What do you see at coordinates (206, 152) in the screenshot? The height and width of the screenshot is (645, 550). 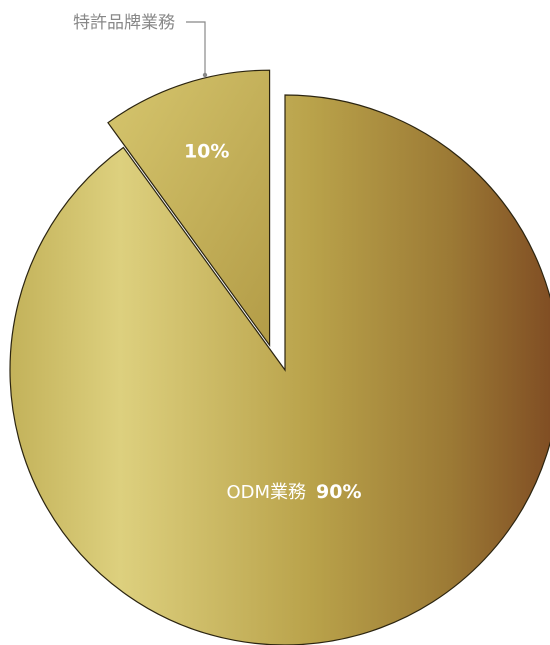 I see `slice-value-label-patent-brand: 10%` at bounding box center [206, 152].